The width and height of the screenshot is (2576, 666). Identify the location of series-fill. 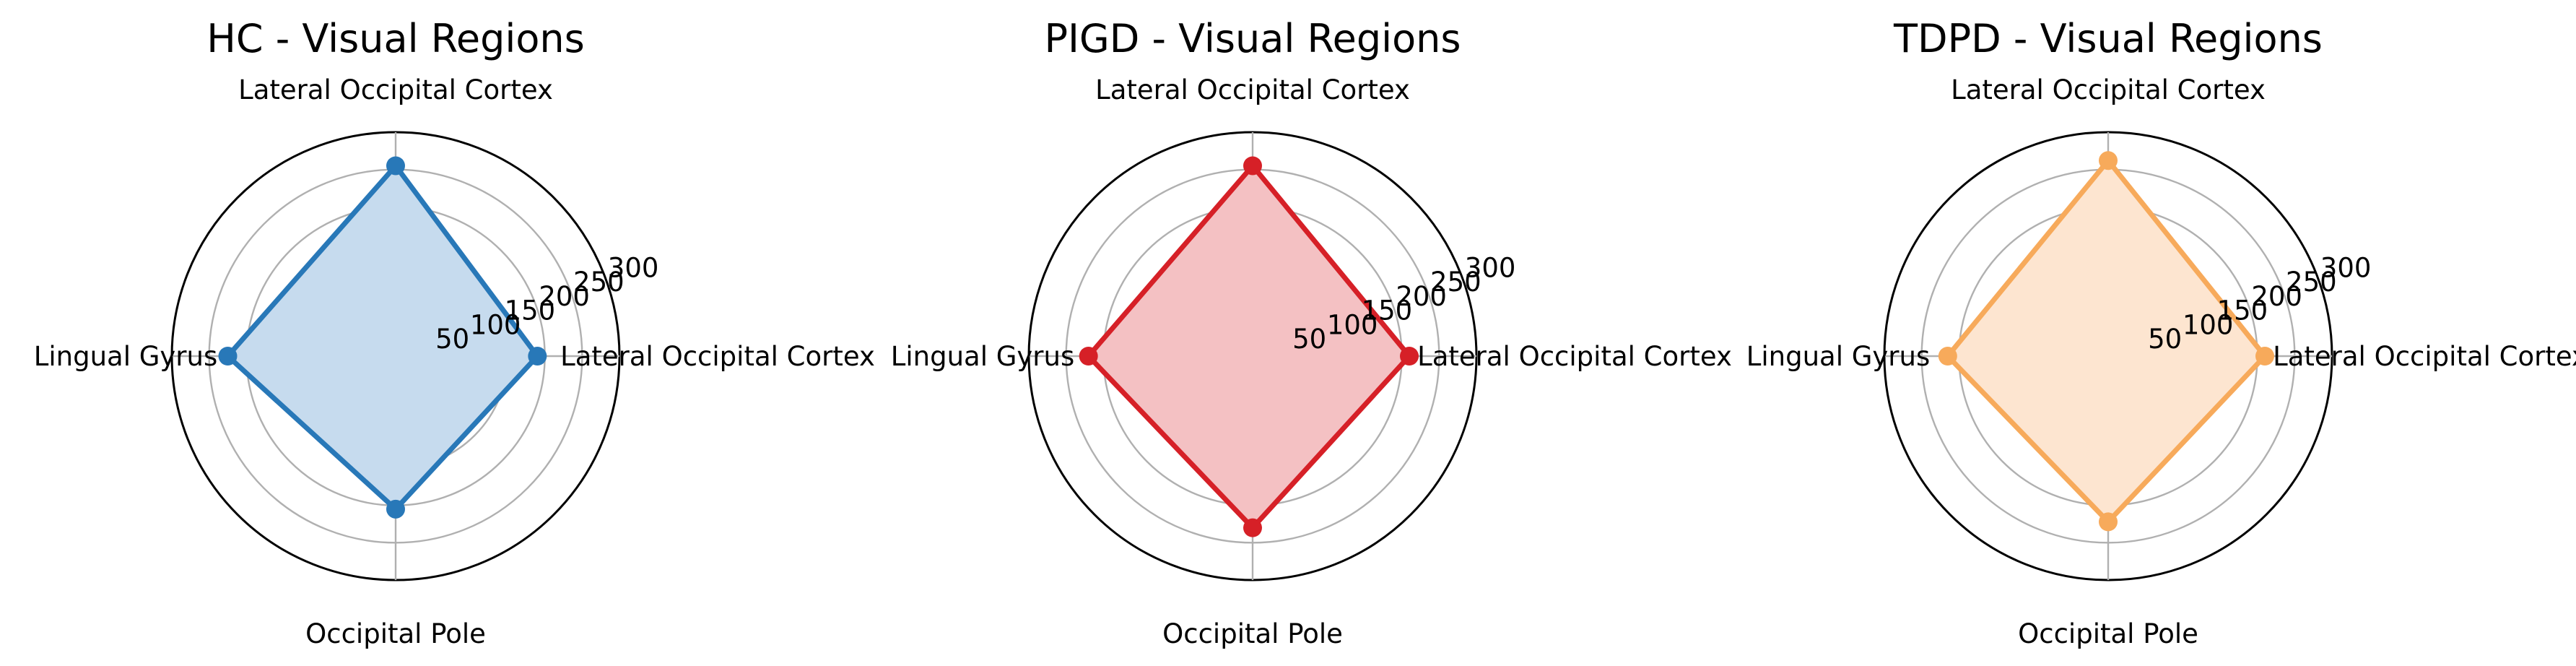
(2106, 341).